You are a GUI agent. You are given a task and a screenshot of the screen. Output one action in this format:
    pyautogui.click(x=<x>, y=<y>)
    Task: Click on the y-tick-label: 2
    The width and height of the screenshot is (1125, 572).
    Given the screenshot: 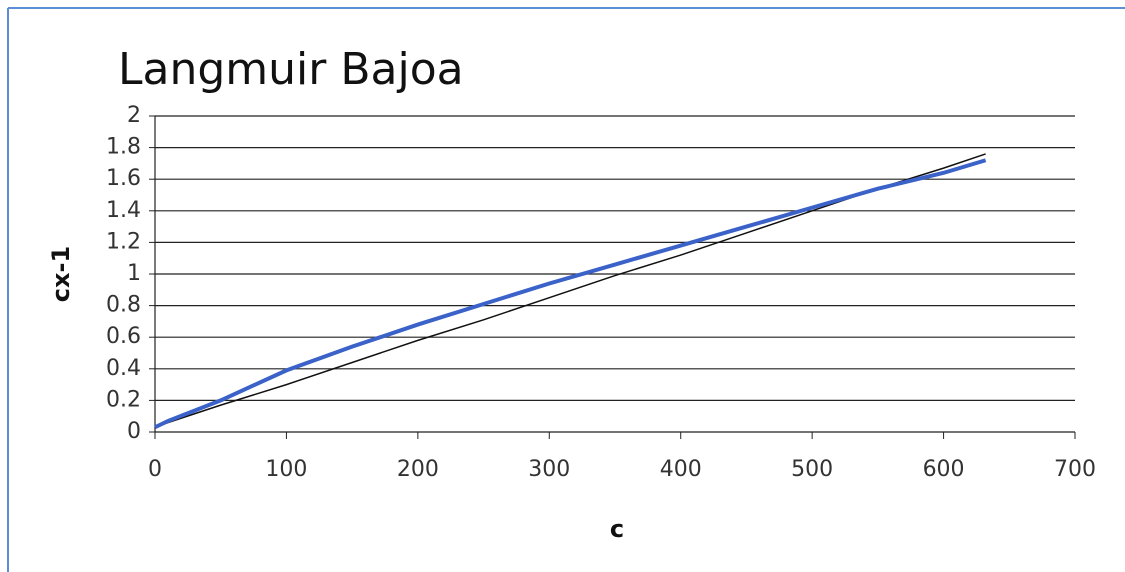 What is the action you would take?
    pyautogui.click(x=134, y=115)
    